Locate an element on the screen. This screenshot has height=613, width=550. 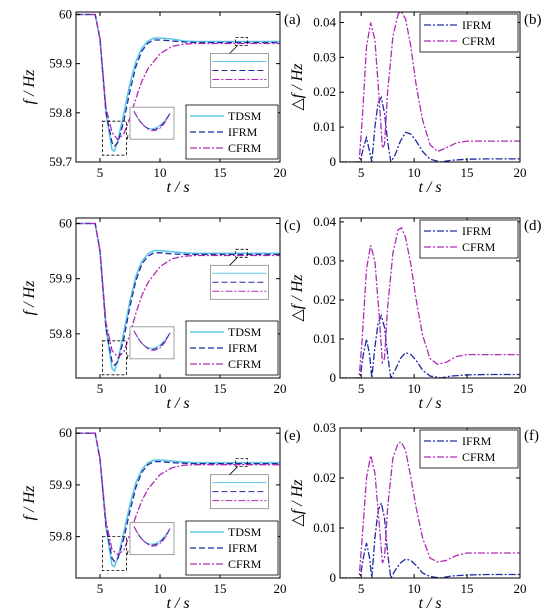
legend-a: TDSM IFRM CFRM is located at coordinates (232, 132).